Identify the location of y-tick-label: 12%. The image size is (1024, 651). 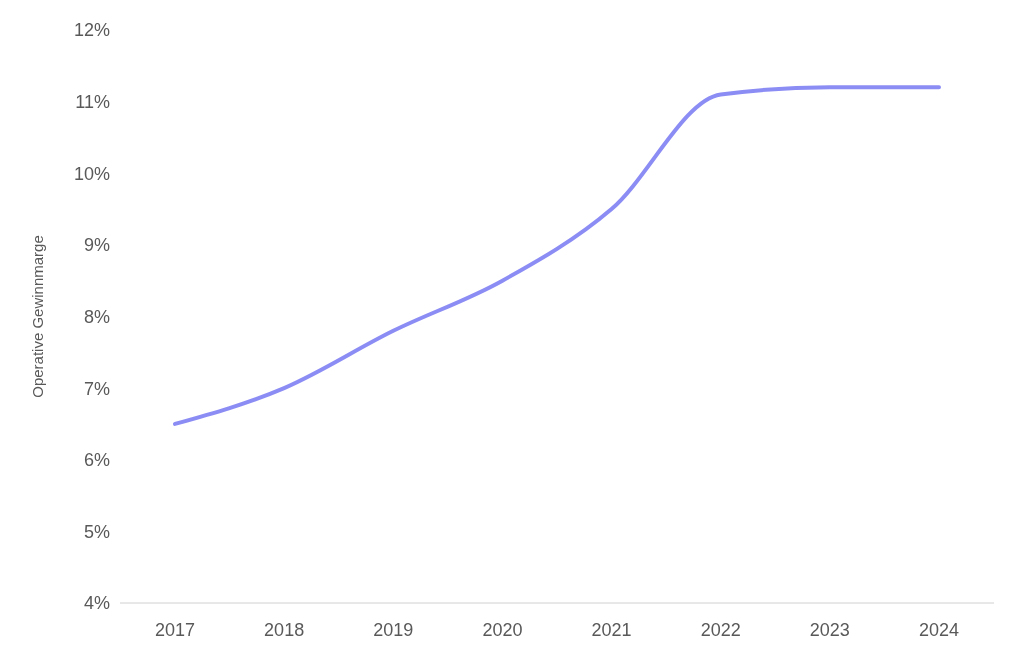
(91, 30).